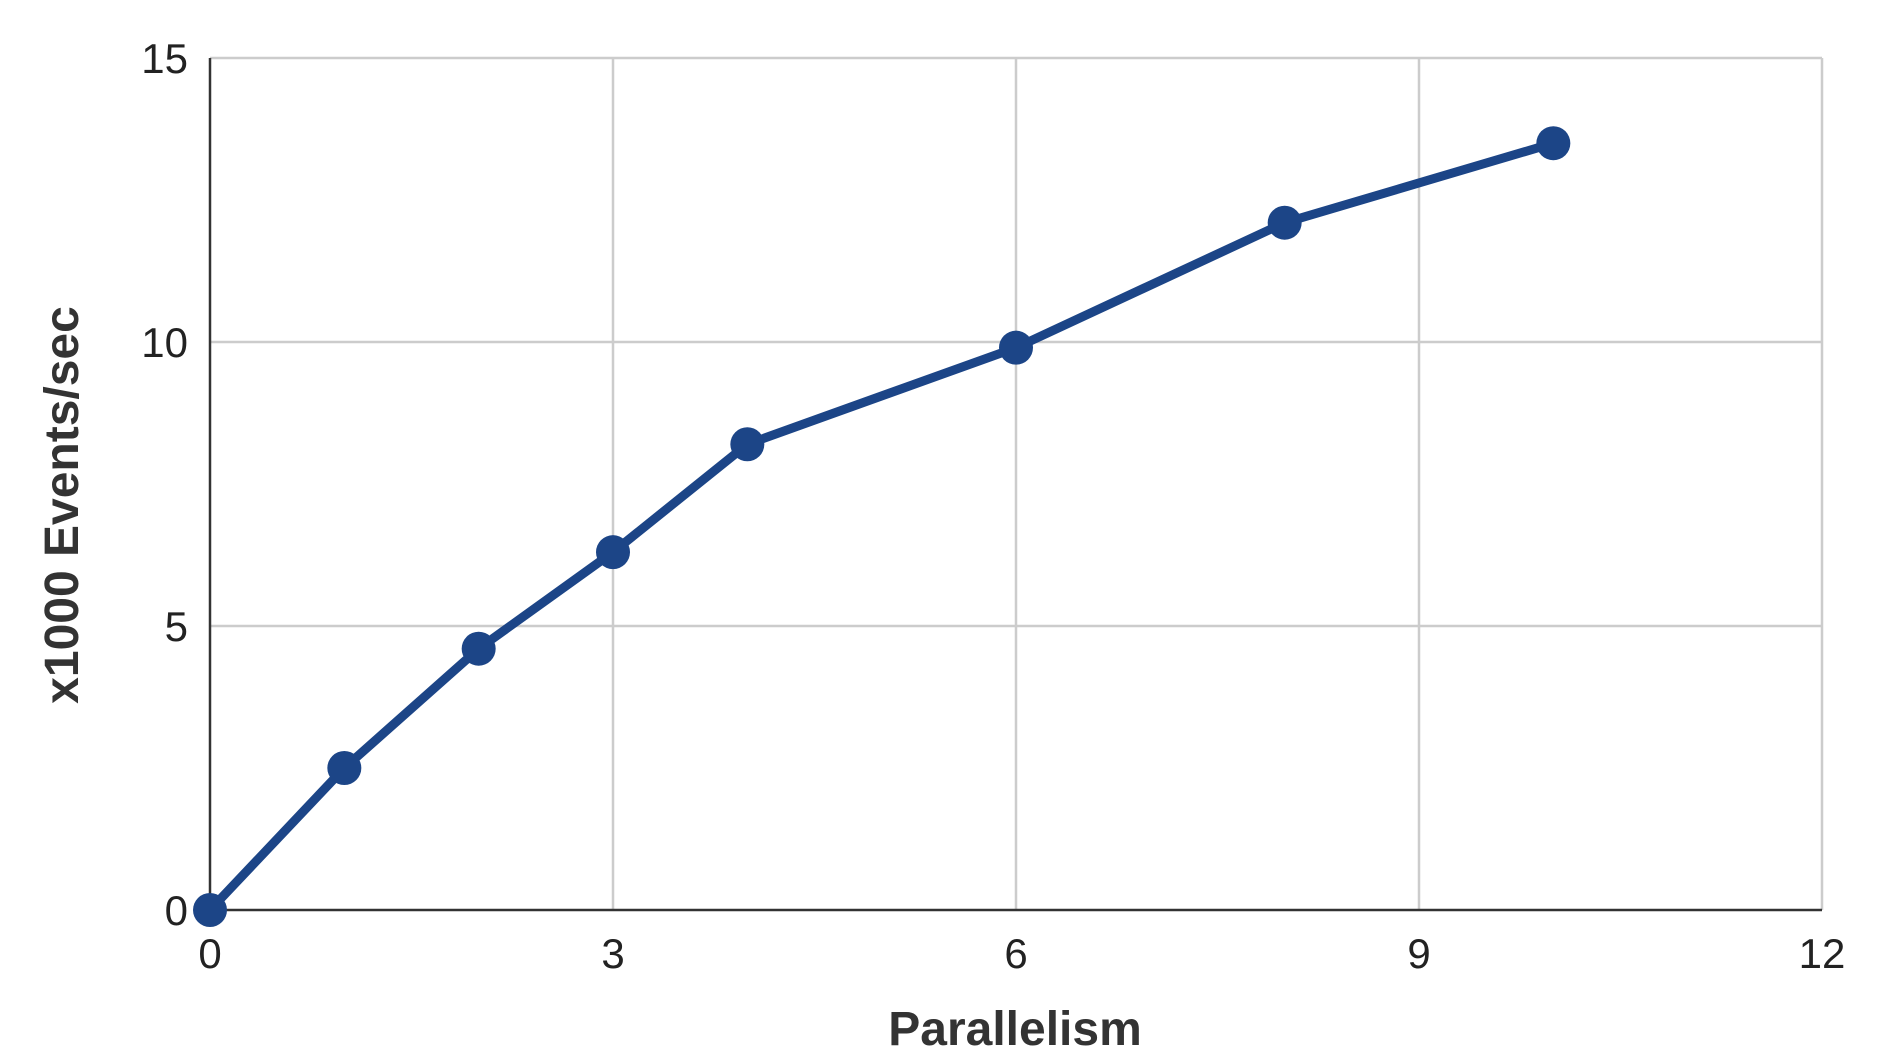 The height and width of the screenshot is (1058, 1886). What do you see at coordinates (62, 505) in the screenshot?
I see `y-axis-title: x1000 Events/sec` at bounding box center [62, 505].